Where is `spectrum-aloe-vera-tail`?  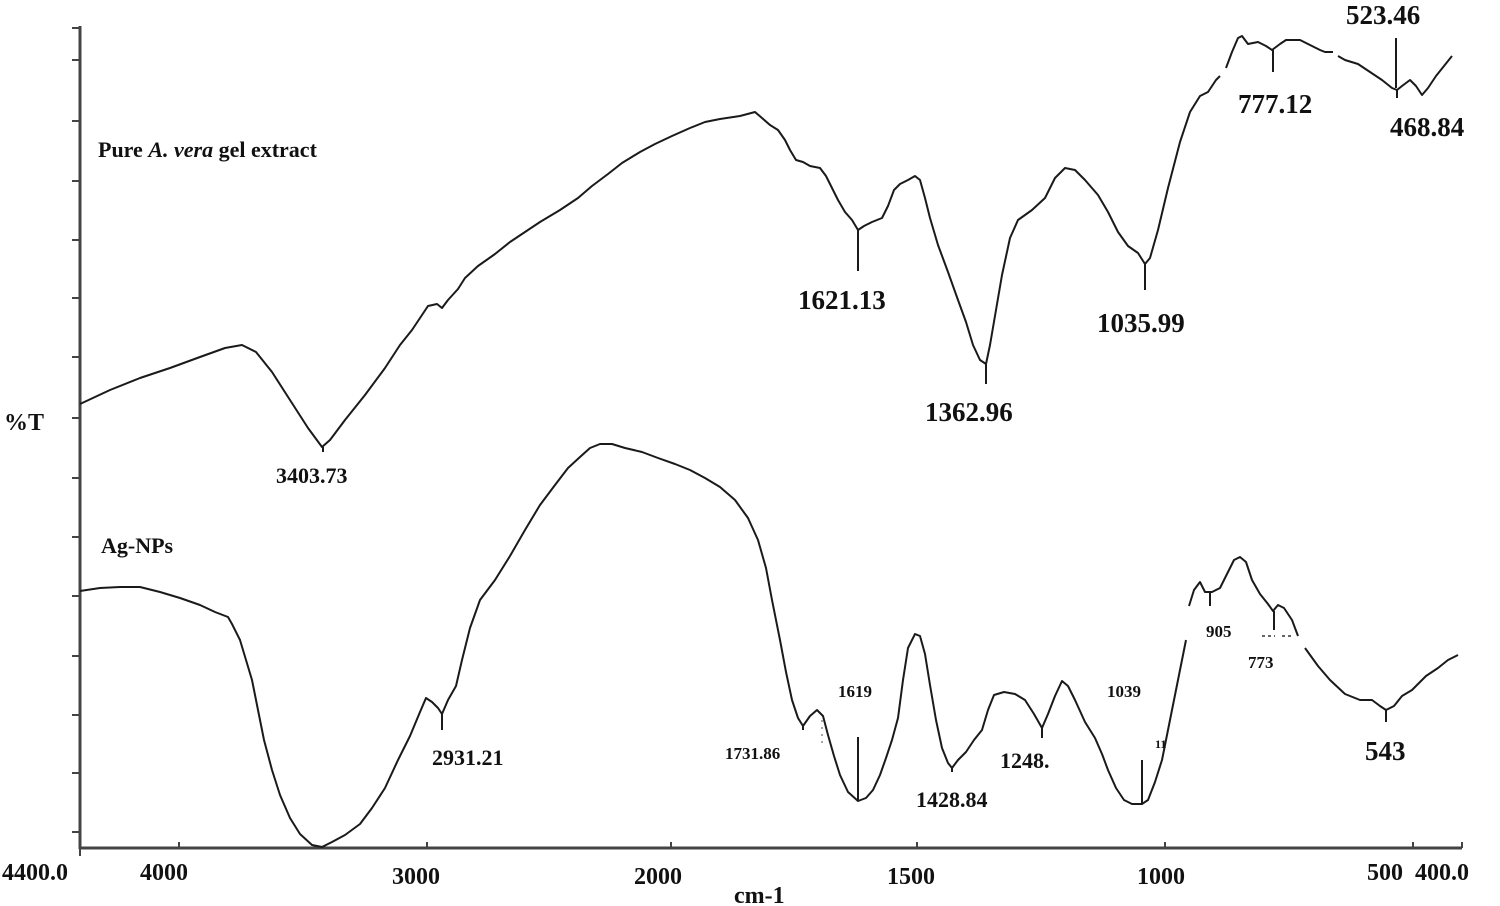
spectrum-aloe-vera-tail is located at coordinates (1339, 65).